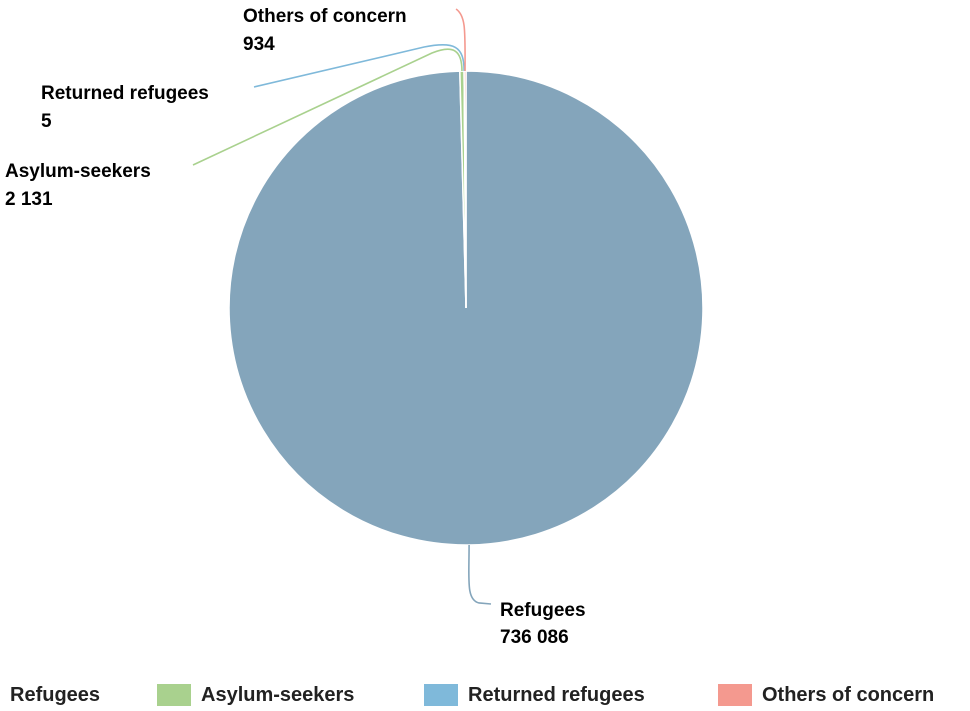 Image resolution: width=970 pixels, height=711 pixels. What do you see at coordinates (125, 93) in the screenshot?
I see `label-name-returned-refugees: Returned refugees` at bounding box center [125, 93].